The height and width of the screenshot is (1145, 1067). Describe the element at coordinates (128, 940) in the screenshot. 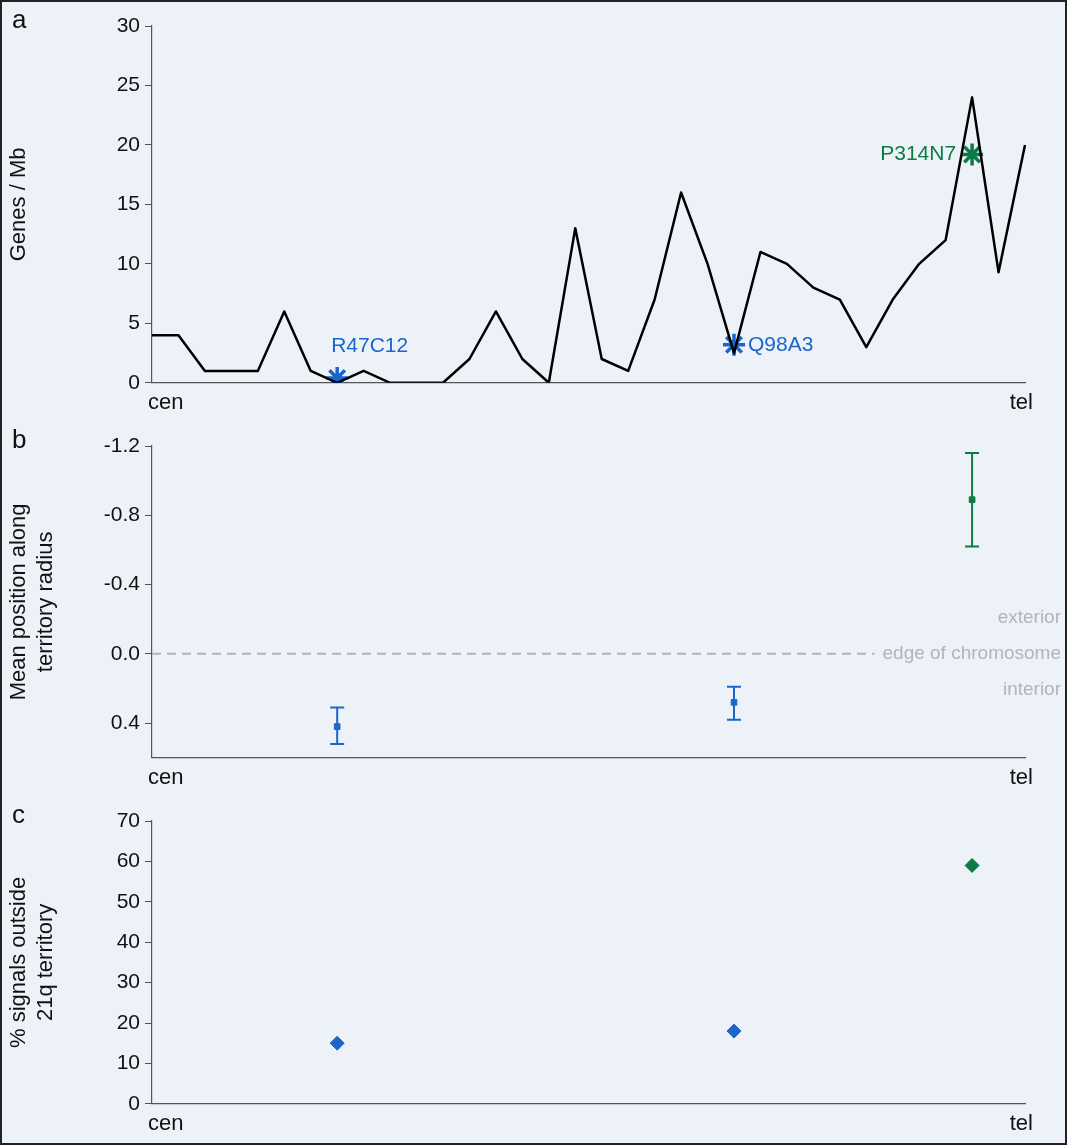

I see `y-tick-label: 40` at that location.